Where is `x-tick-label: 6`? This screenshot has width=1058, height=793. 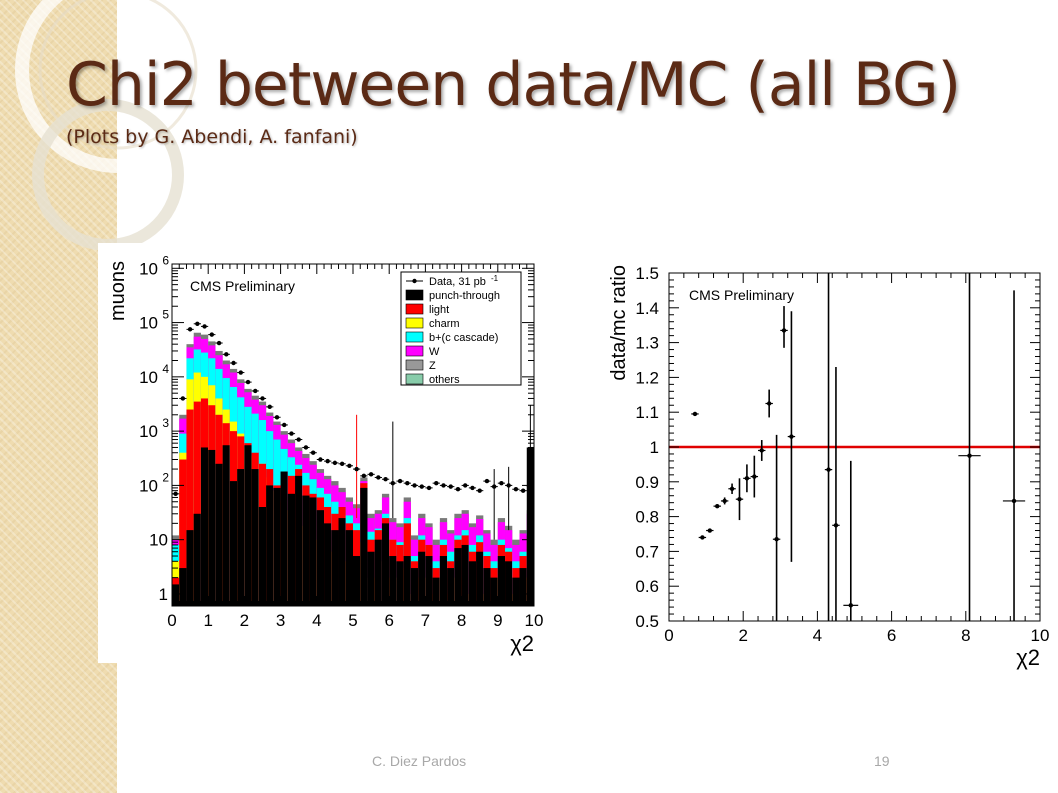 x-tick-label: 6 is located at coordinates (891, 635).